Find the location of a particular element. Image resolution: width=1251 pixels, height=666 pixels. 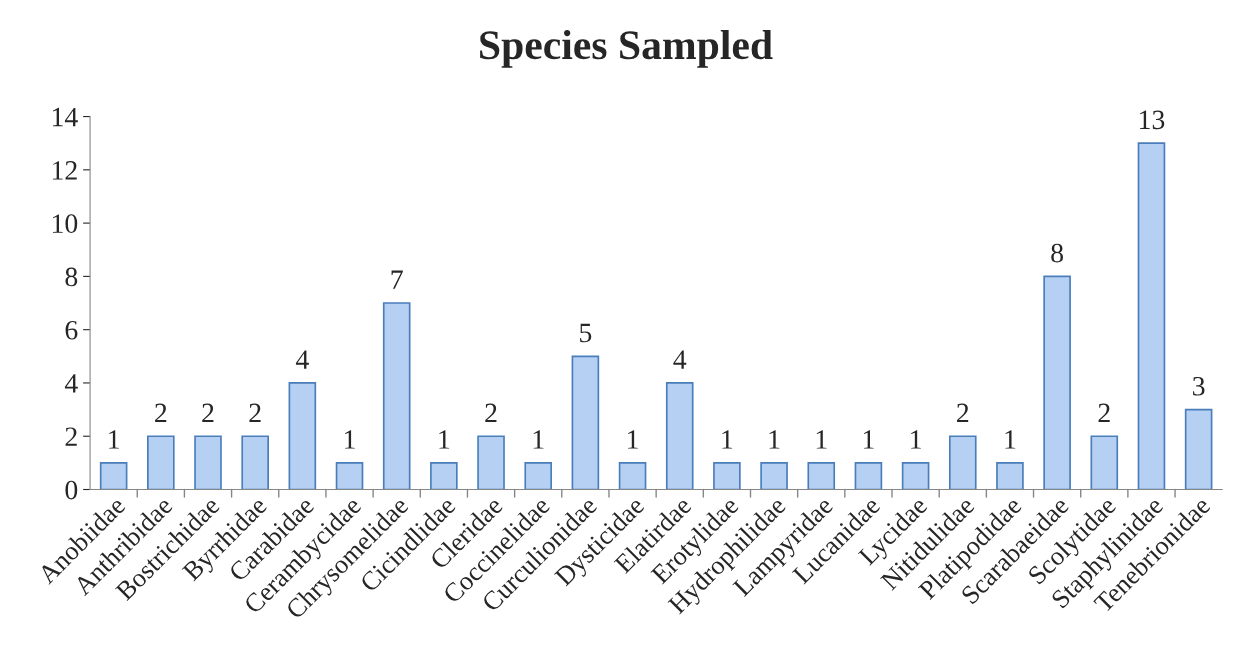

y-tick-label: 4 is located at coordinates (71, 383).